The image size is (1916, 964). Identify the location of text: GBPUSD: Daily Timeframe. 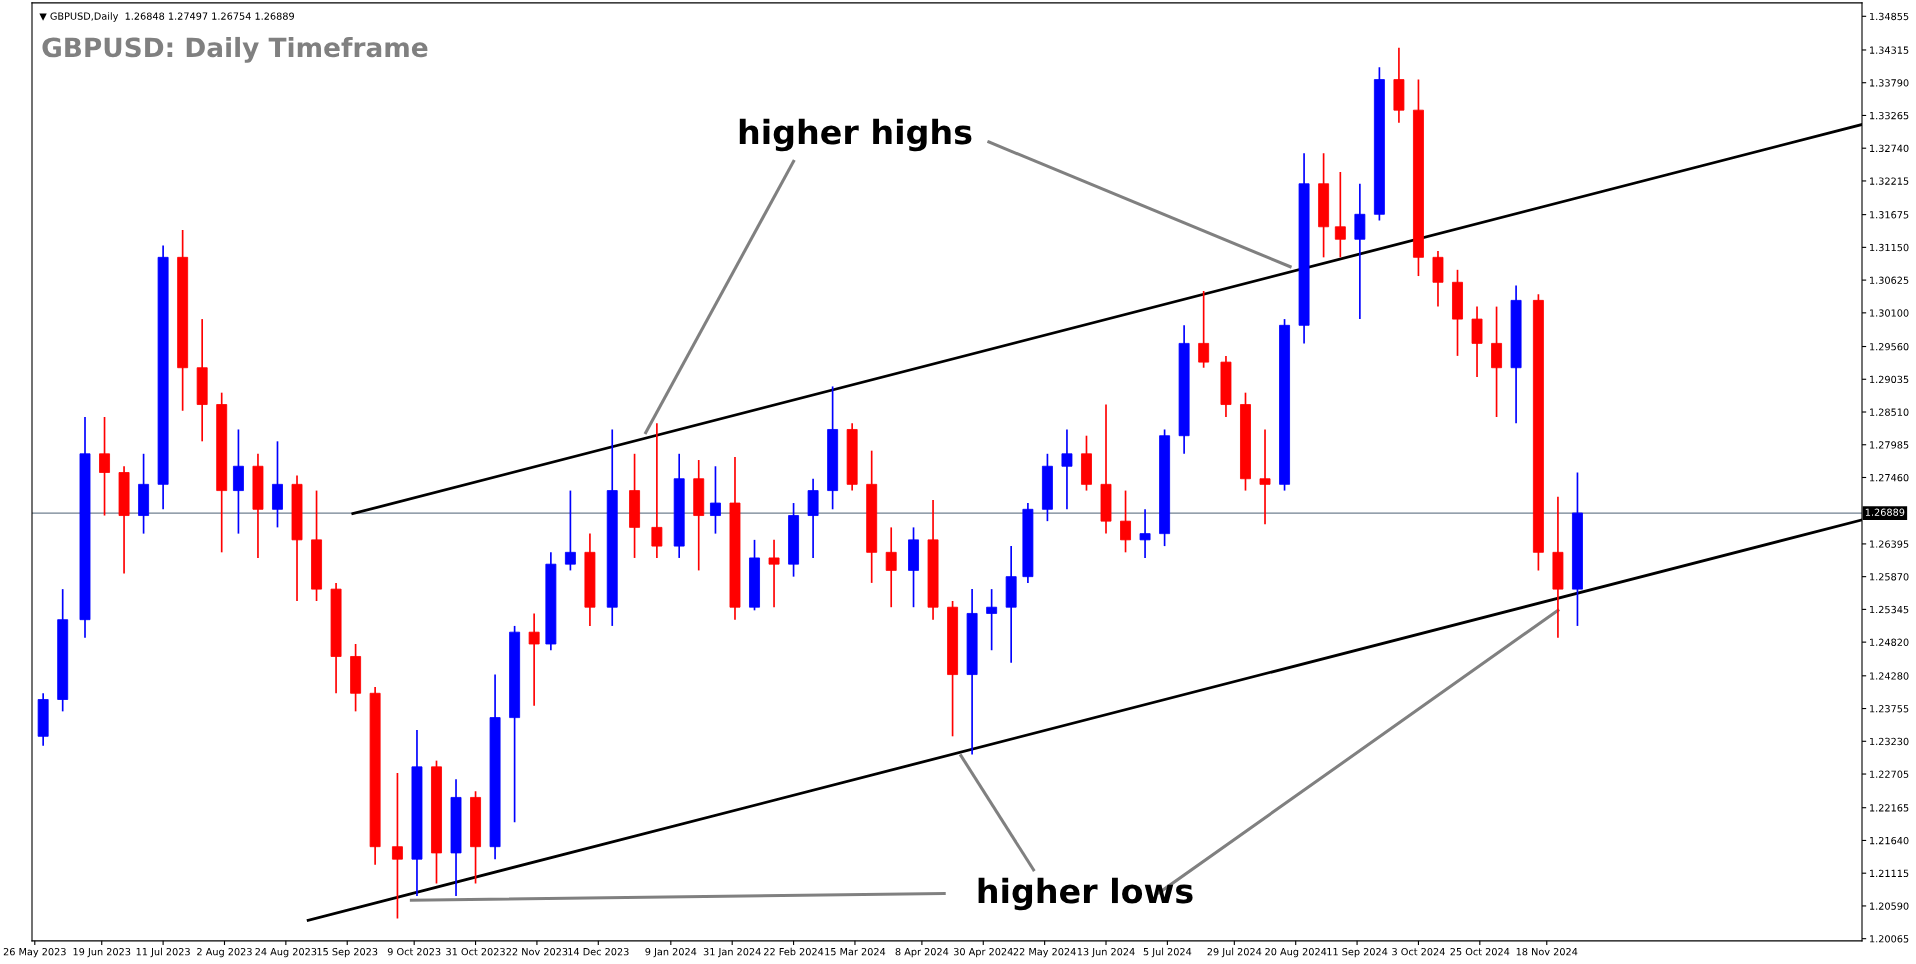
(235, 49).